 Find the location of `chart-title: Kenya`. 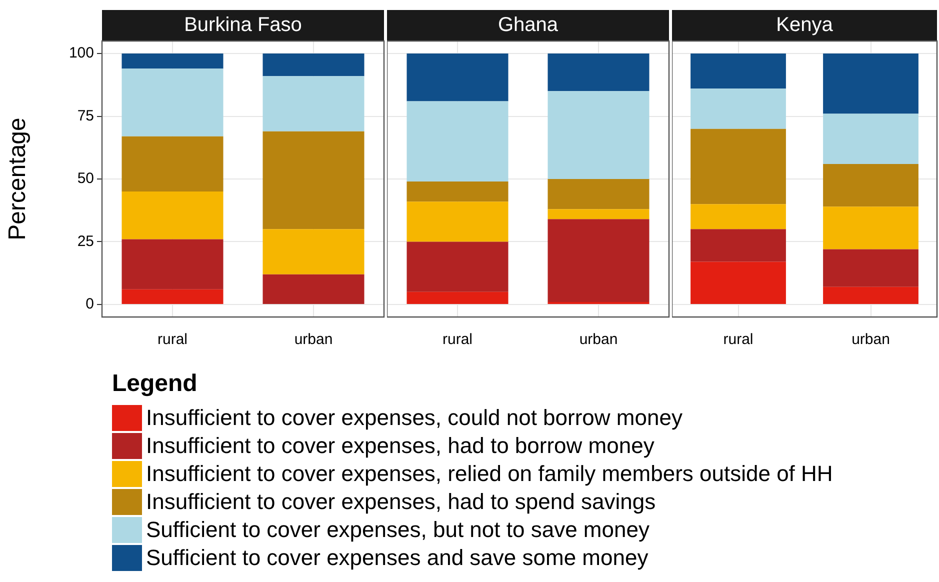

chart-title: Kenya is located at coordinates (804, 25).